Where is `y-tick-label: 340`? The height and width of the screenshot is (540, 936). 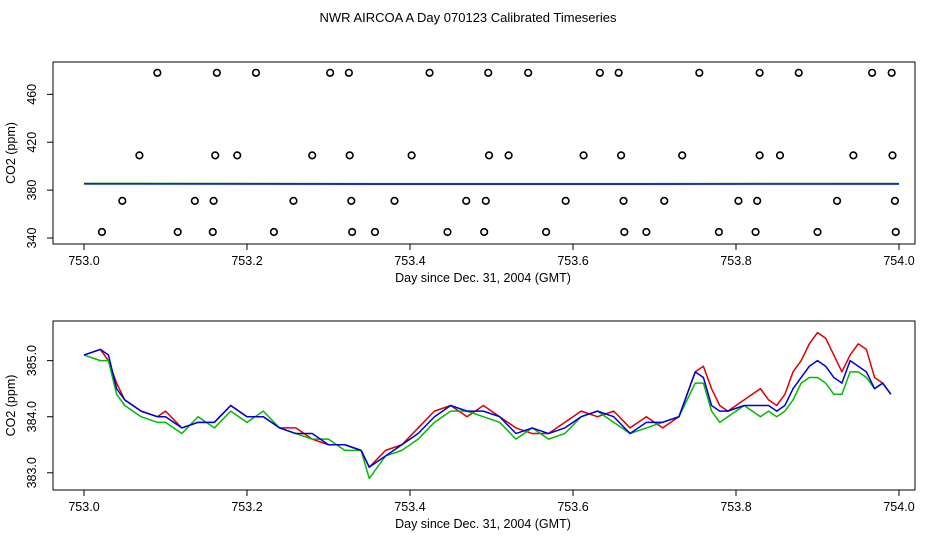 y-tick-label: 340 is located at coordinates (32, 238).